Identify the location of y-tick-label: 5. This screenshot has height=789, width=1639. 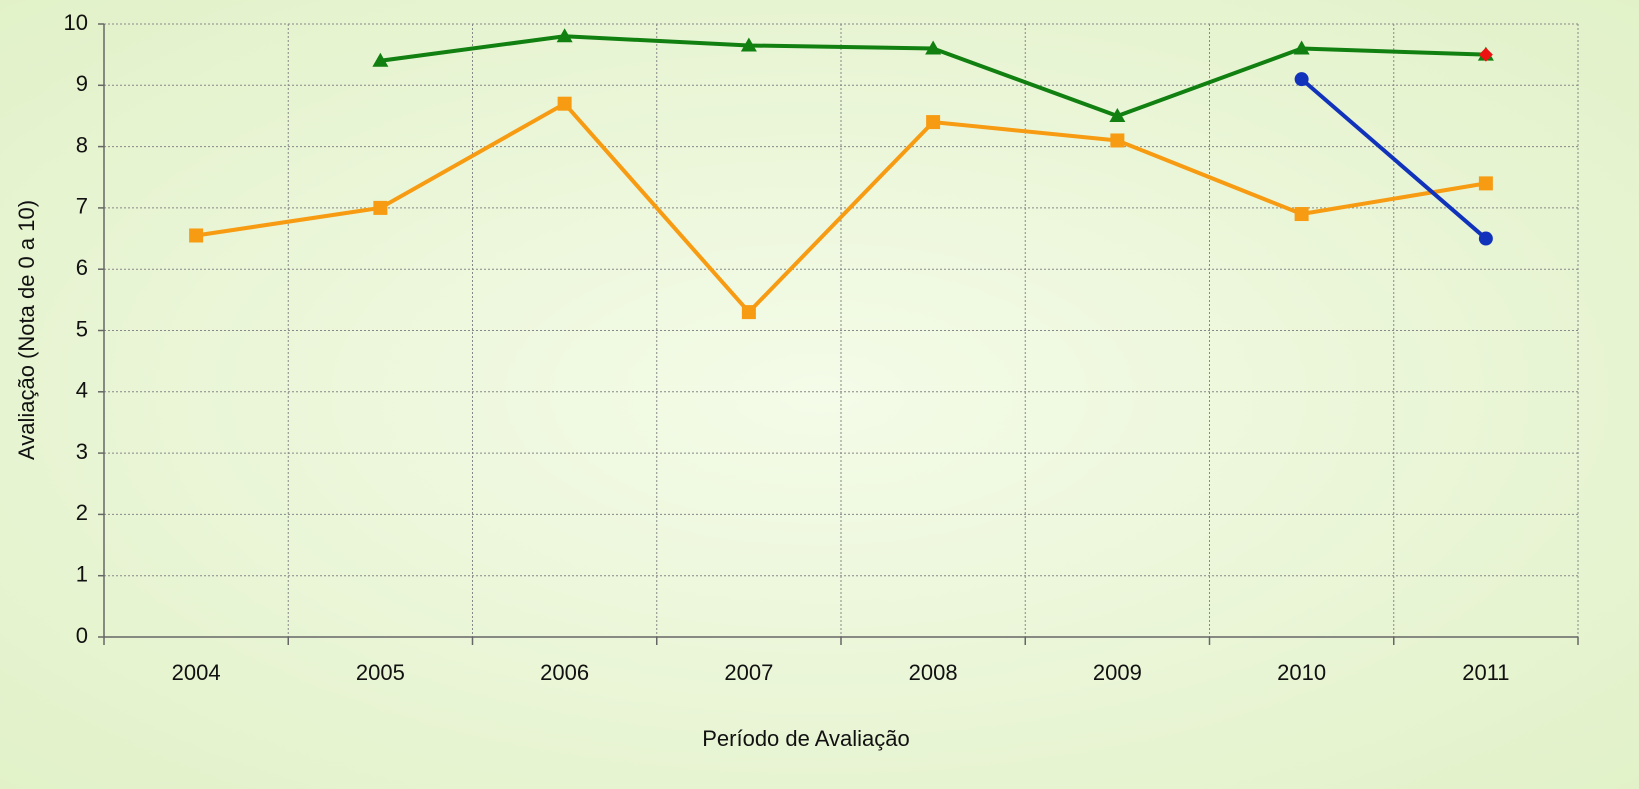
(82, 328).